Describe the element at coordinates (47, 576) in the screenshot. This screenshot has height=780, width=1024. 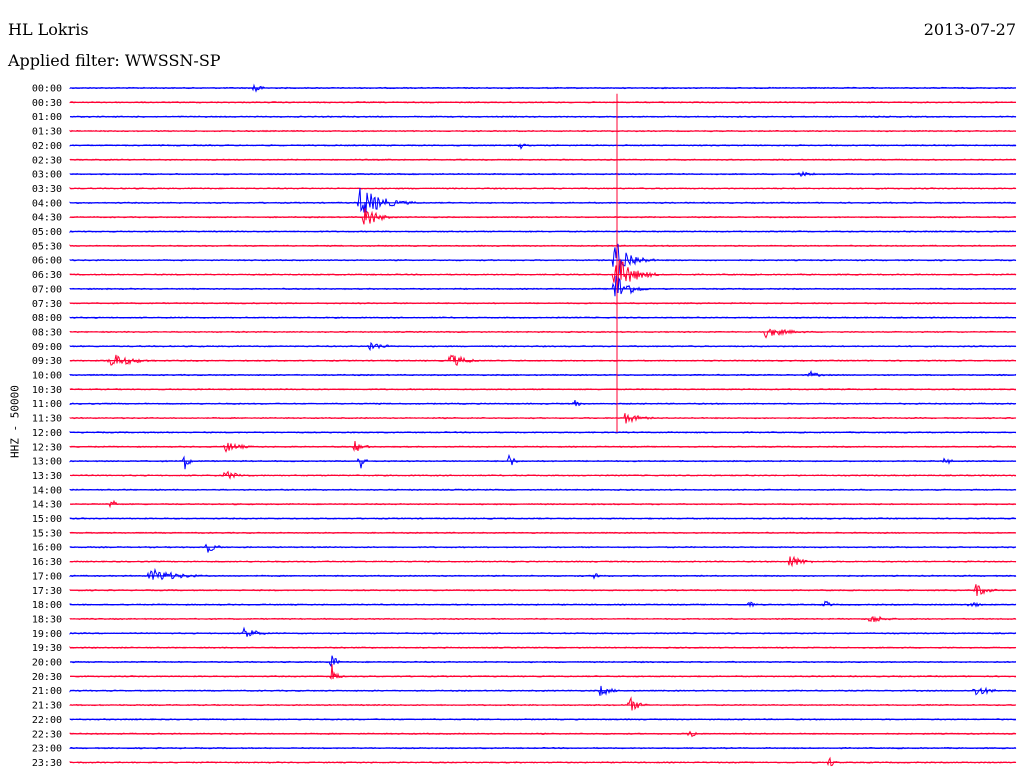
I see `time-tick-label: 17:00` at that location.